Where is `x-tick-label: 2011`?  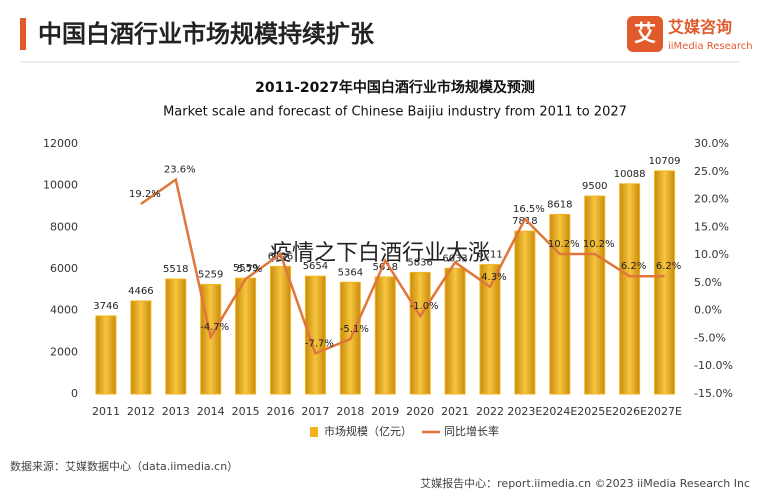 x-tick-label: 2011 is located at coordinates (106, 411).